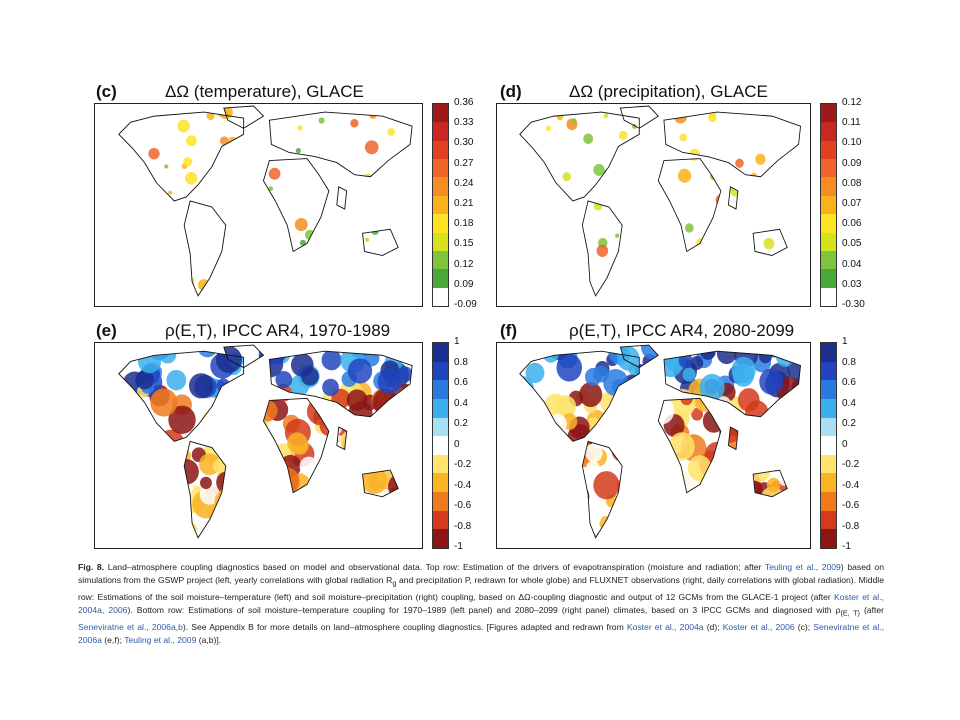  Describe the element at coordinates (849, 382) in the screenshot. I see `colorbar-tick-label: 0.6` at that location.